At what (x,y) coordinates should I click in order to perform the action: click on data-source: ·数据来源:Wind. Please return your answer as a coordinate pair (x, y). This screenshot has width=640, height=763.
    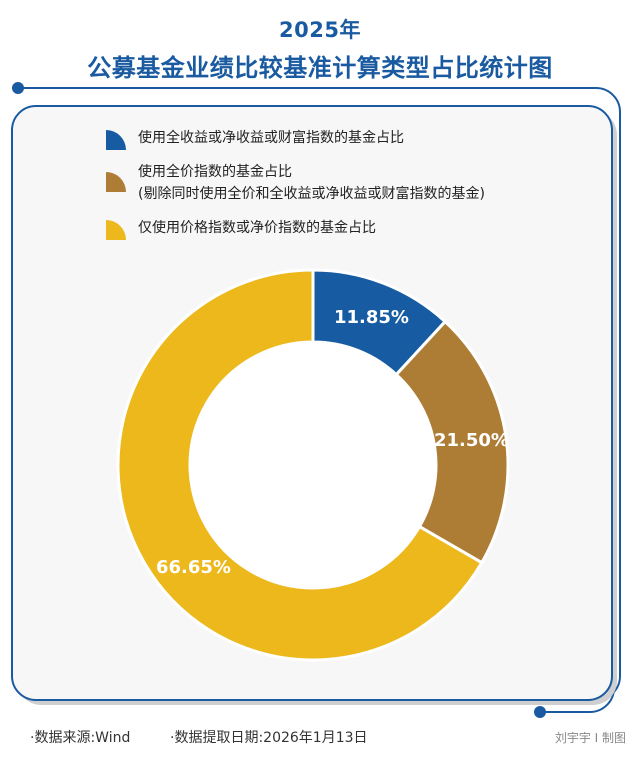
    Looking at the image, I should click on (80, 738).